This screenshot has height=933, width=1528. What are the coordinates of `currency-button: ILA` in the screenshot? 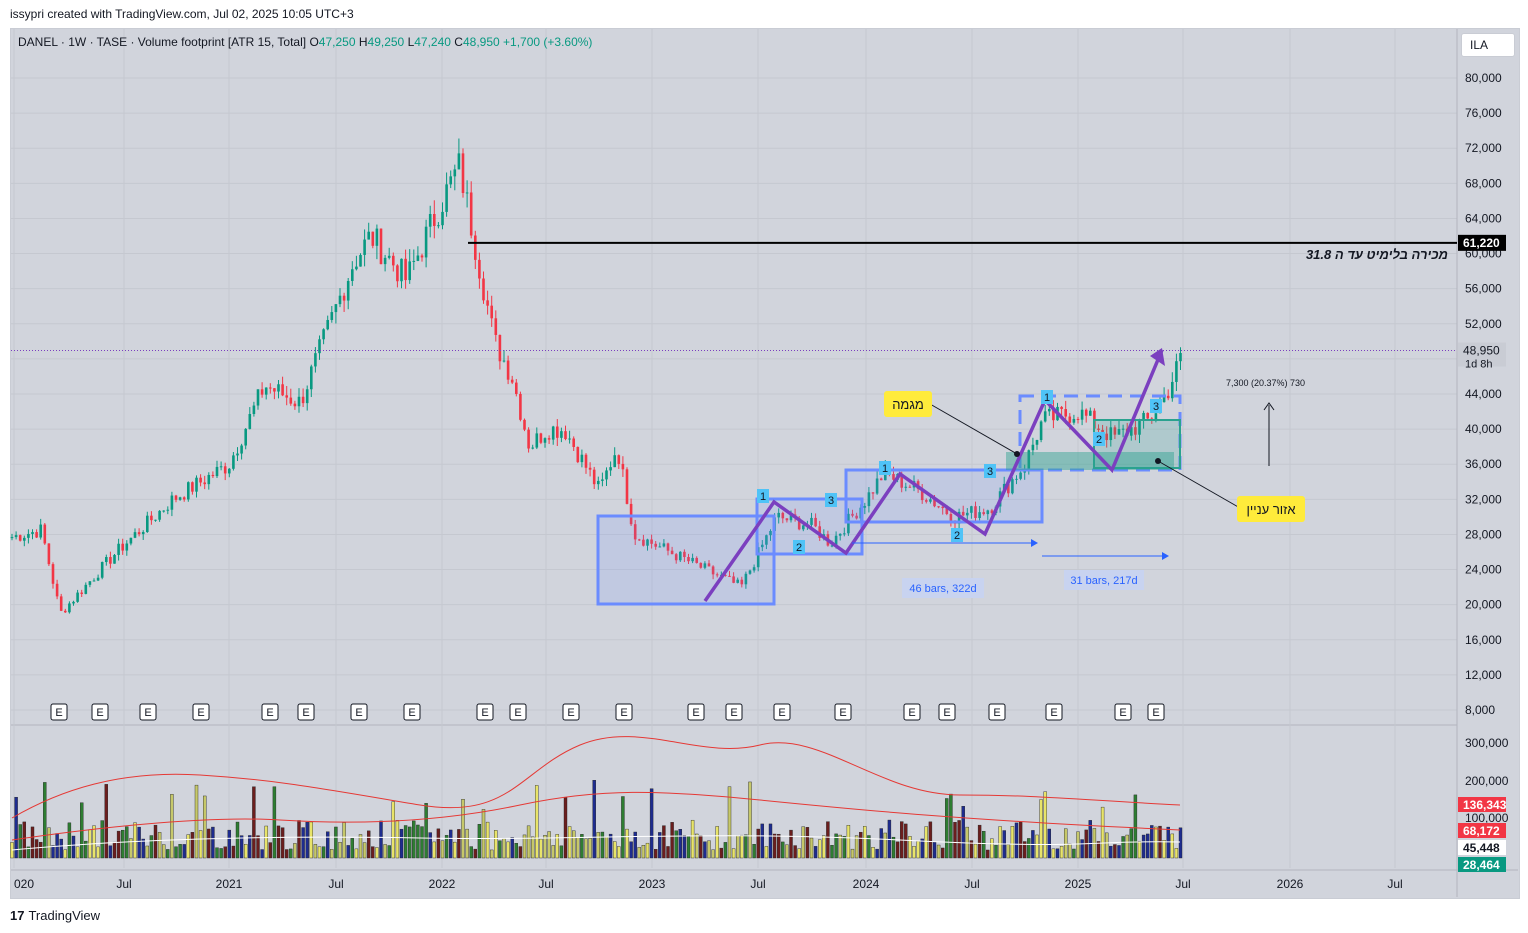 It's located at (1488, 45).